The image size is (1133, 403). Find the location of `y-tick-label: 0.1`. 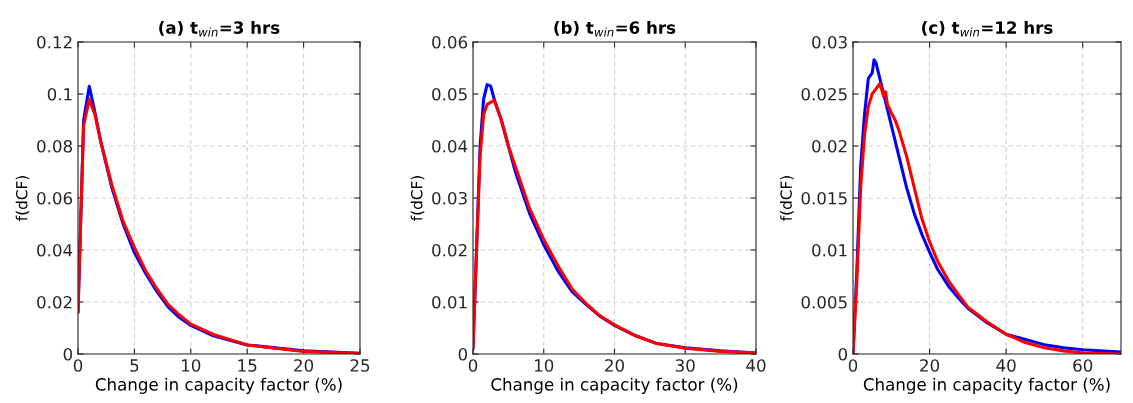

y-tick-label: 0.1 is located at coordinates (59, 94).